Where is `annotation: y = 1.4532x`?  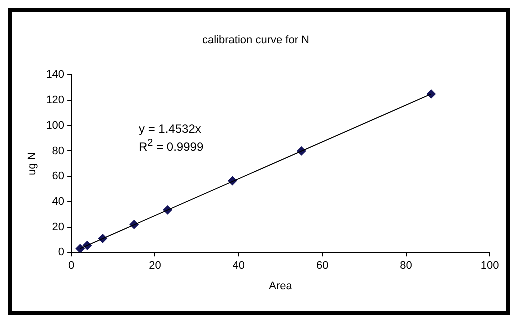 annotation: y = 1.4532x is located at coordinates (170, 129).